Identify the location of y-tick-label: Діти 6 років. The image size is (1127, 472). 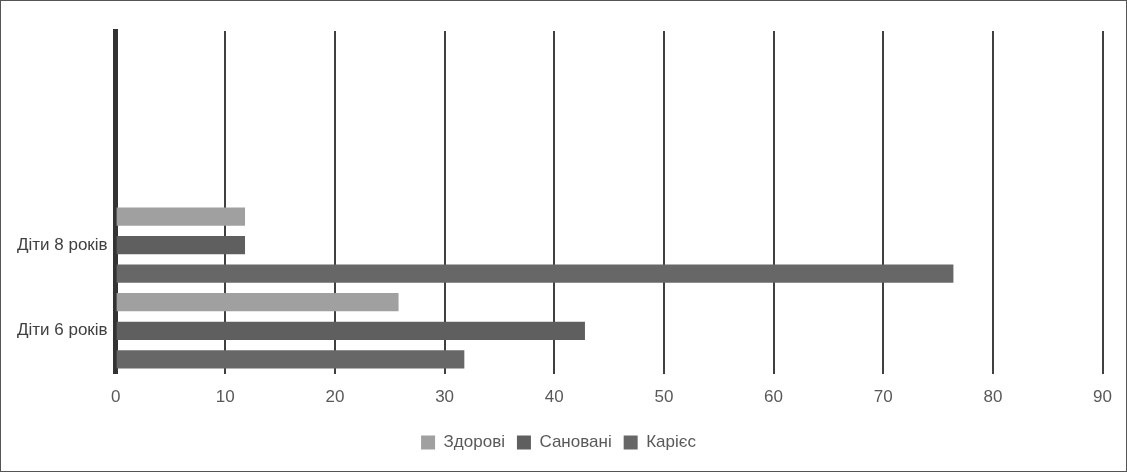
(62, 330).